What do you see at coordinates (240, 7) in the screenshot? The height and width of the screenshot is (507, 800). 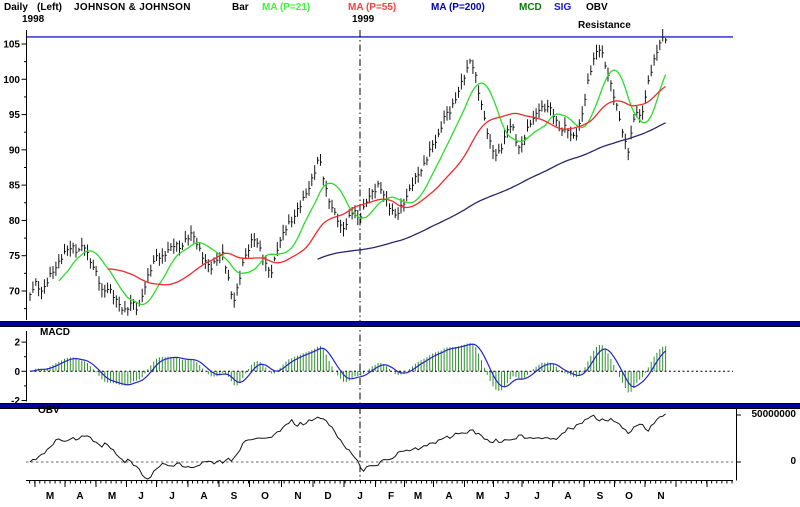 I see `chart-type-label: Bar` at bounding box center [240, 7].